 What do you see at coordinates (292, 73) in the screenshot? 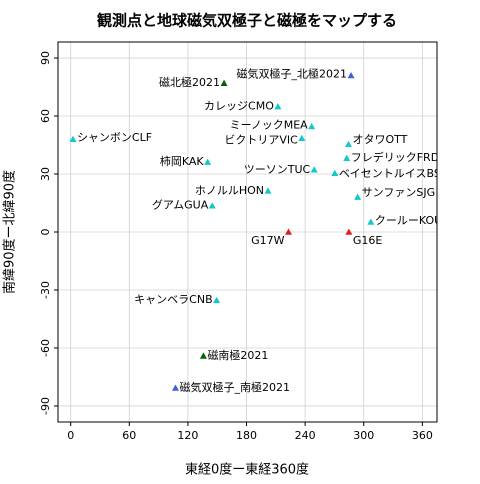
I see `point-label: 磁気双極子_北極2021` at bounding box center [292, 73].